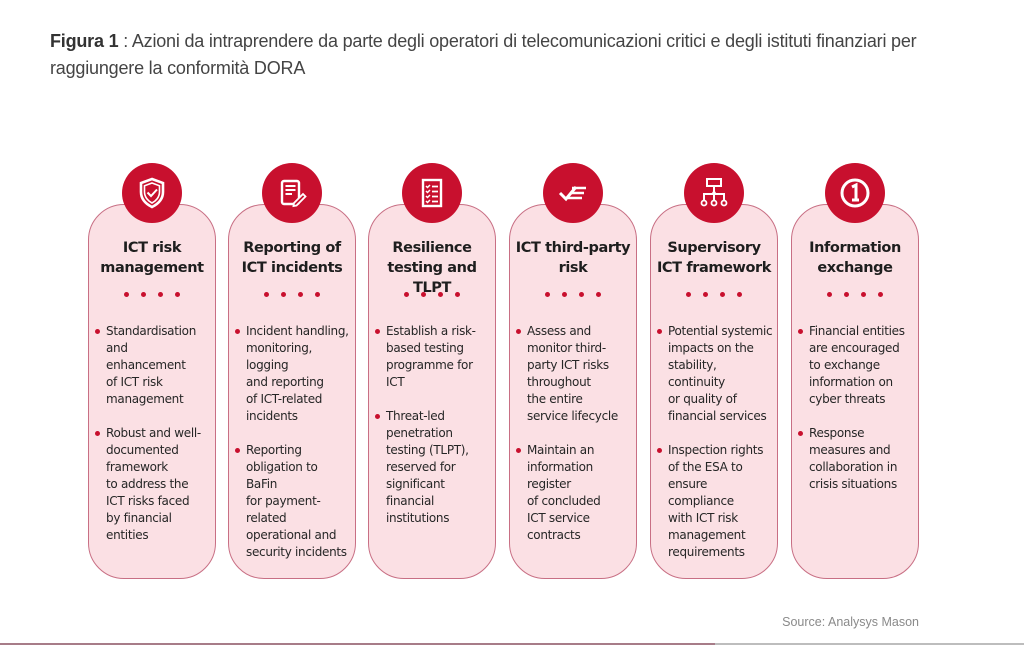  Describe the element at coordinates (152, 193) in the screenshot. I see `shield-check-icon` at that location.